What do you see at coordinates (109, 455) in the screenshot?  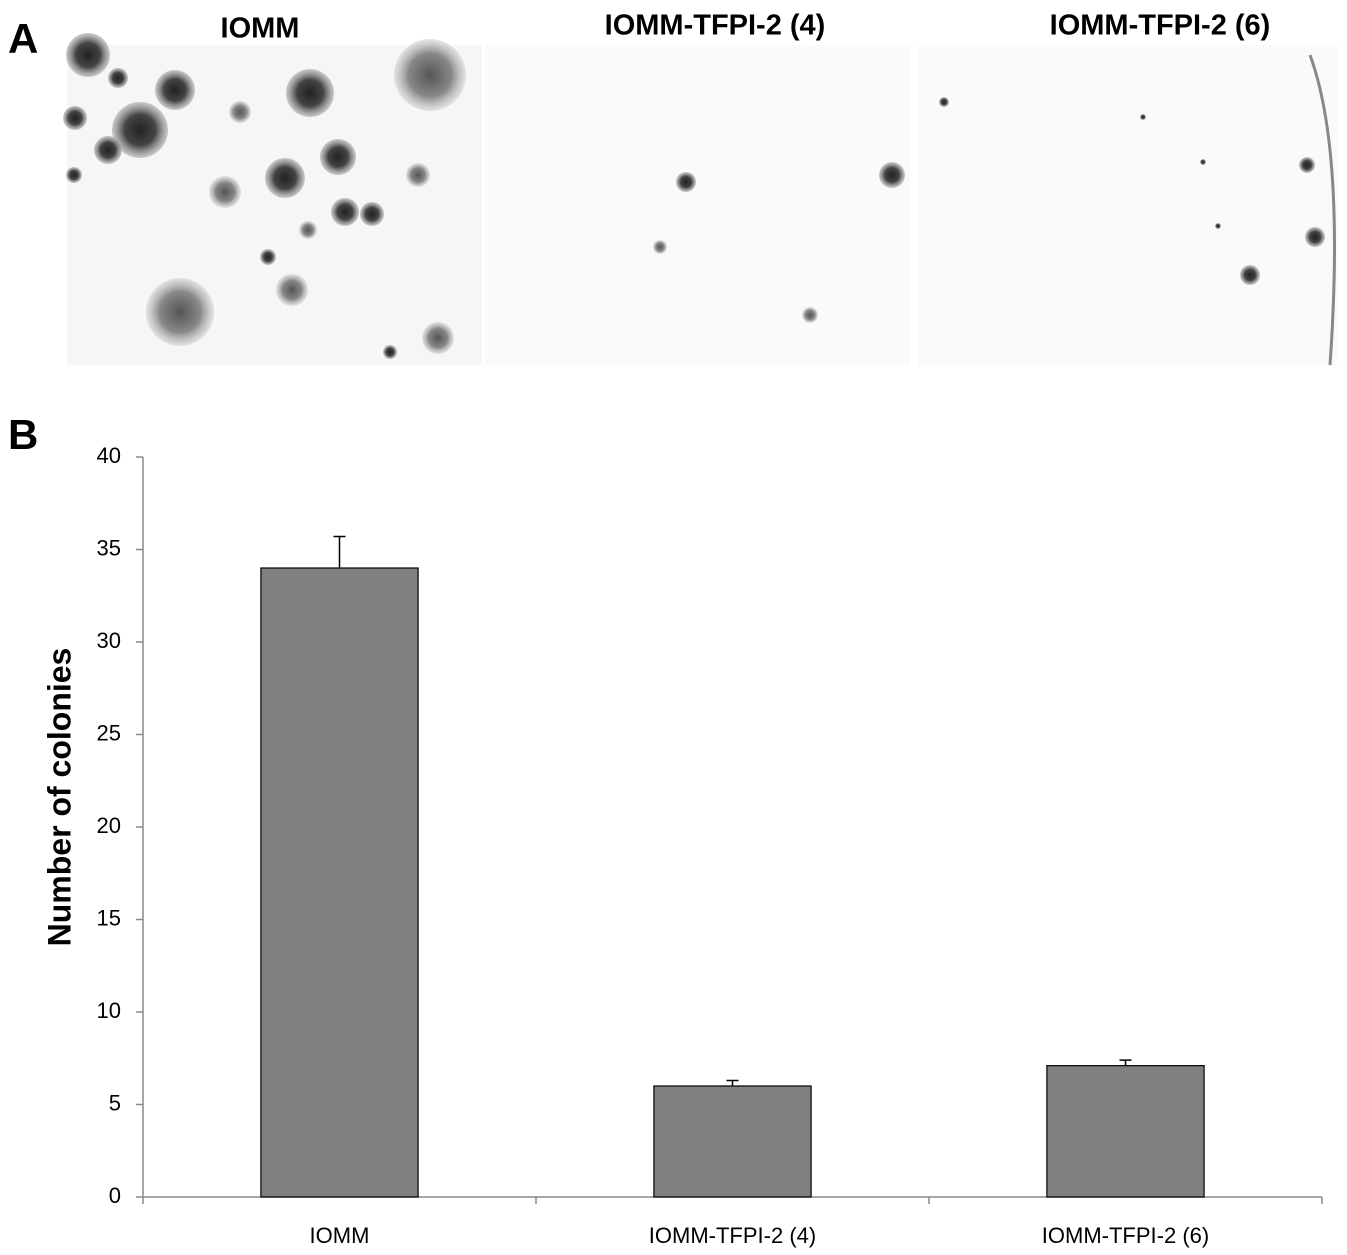 I see `y-tick-label: 40` at bounding box center [109, 455].